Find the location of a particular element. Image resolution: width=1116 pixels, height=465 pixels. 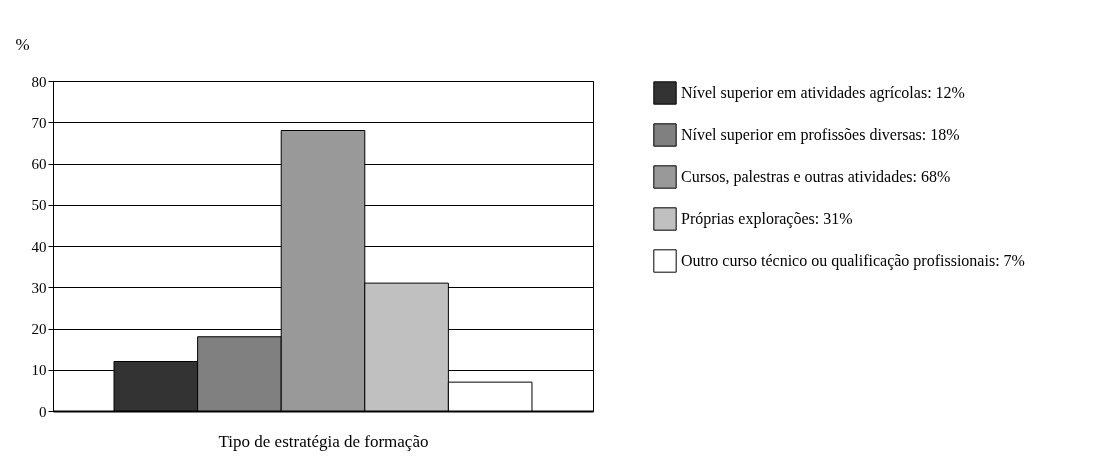

y-tick-label: 50 is located at coordinates (39, 205).